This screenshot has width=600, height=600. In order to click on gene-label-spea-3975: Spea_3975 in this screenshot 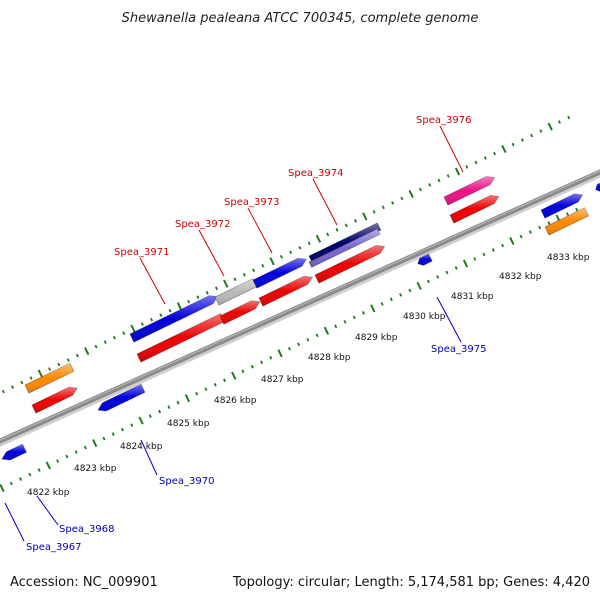, I will do `click(458, 349)`.